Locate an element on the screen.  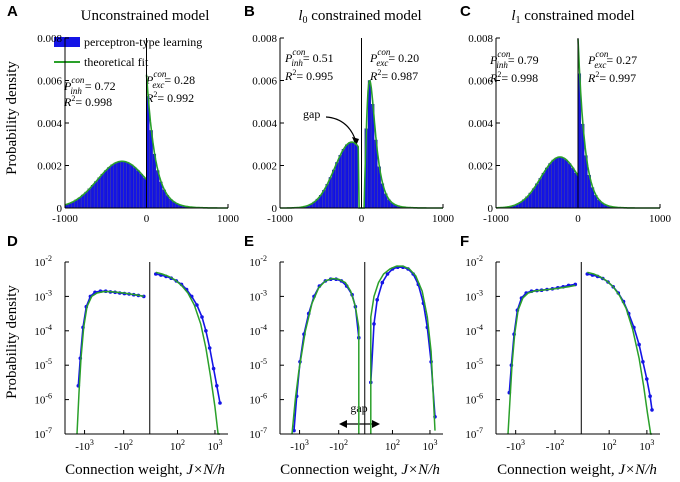
gap-label-b: gap is located at coordinates (311, 114).